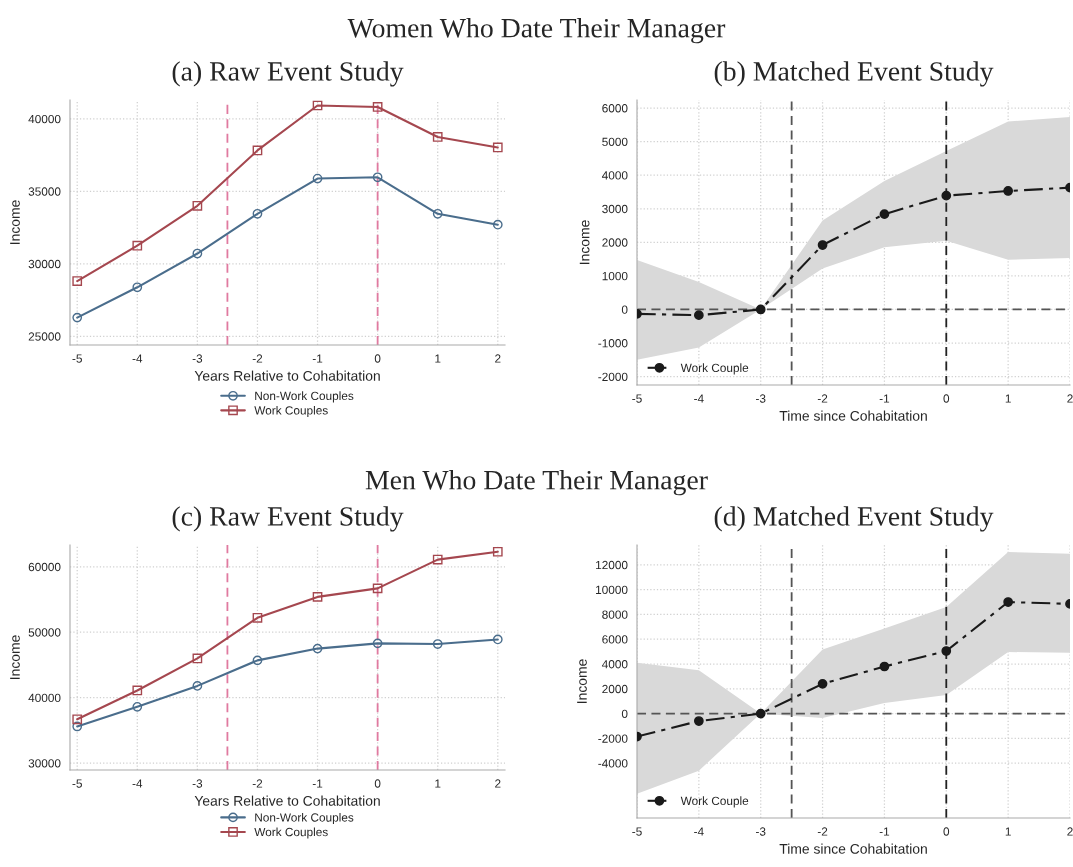  What do you see at coordinates (613, 343) in the screenshot?
I see `y-tick-label: -1000` at bounding box center [613, 343].